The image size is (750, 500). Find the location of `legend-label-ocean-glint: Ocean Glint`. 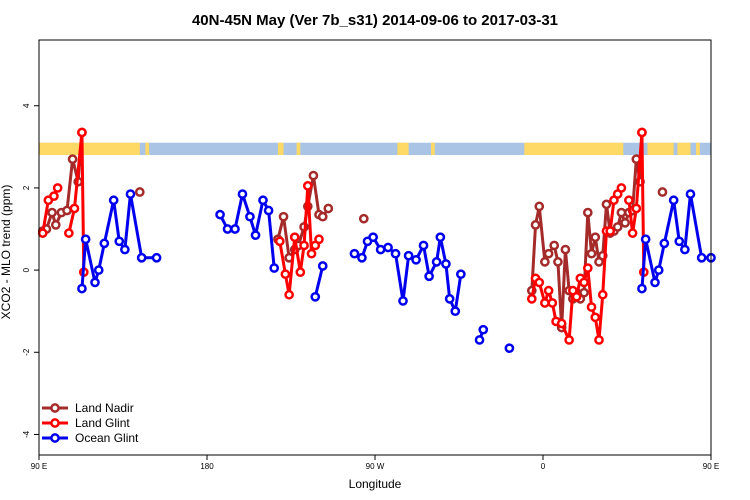

legend-label-ocean-glint: Ocean Glint is located at coordinates (107, 438).